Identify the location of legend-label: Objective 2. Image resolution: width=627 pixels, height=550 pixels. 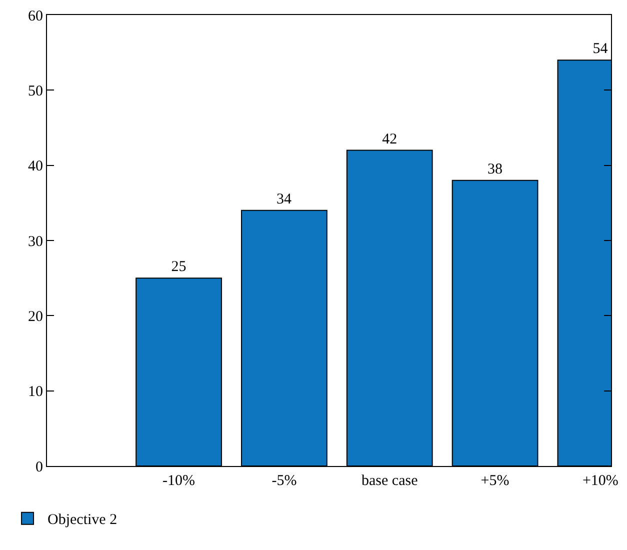
(83, 520).